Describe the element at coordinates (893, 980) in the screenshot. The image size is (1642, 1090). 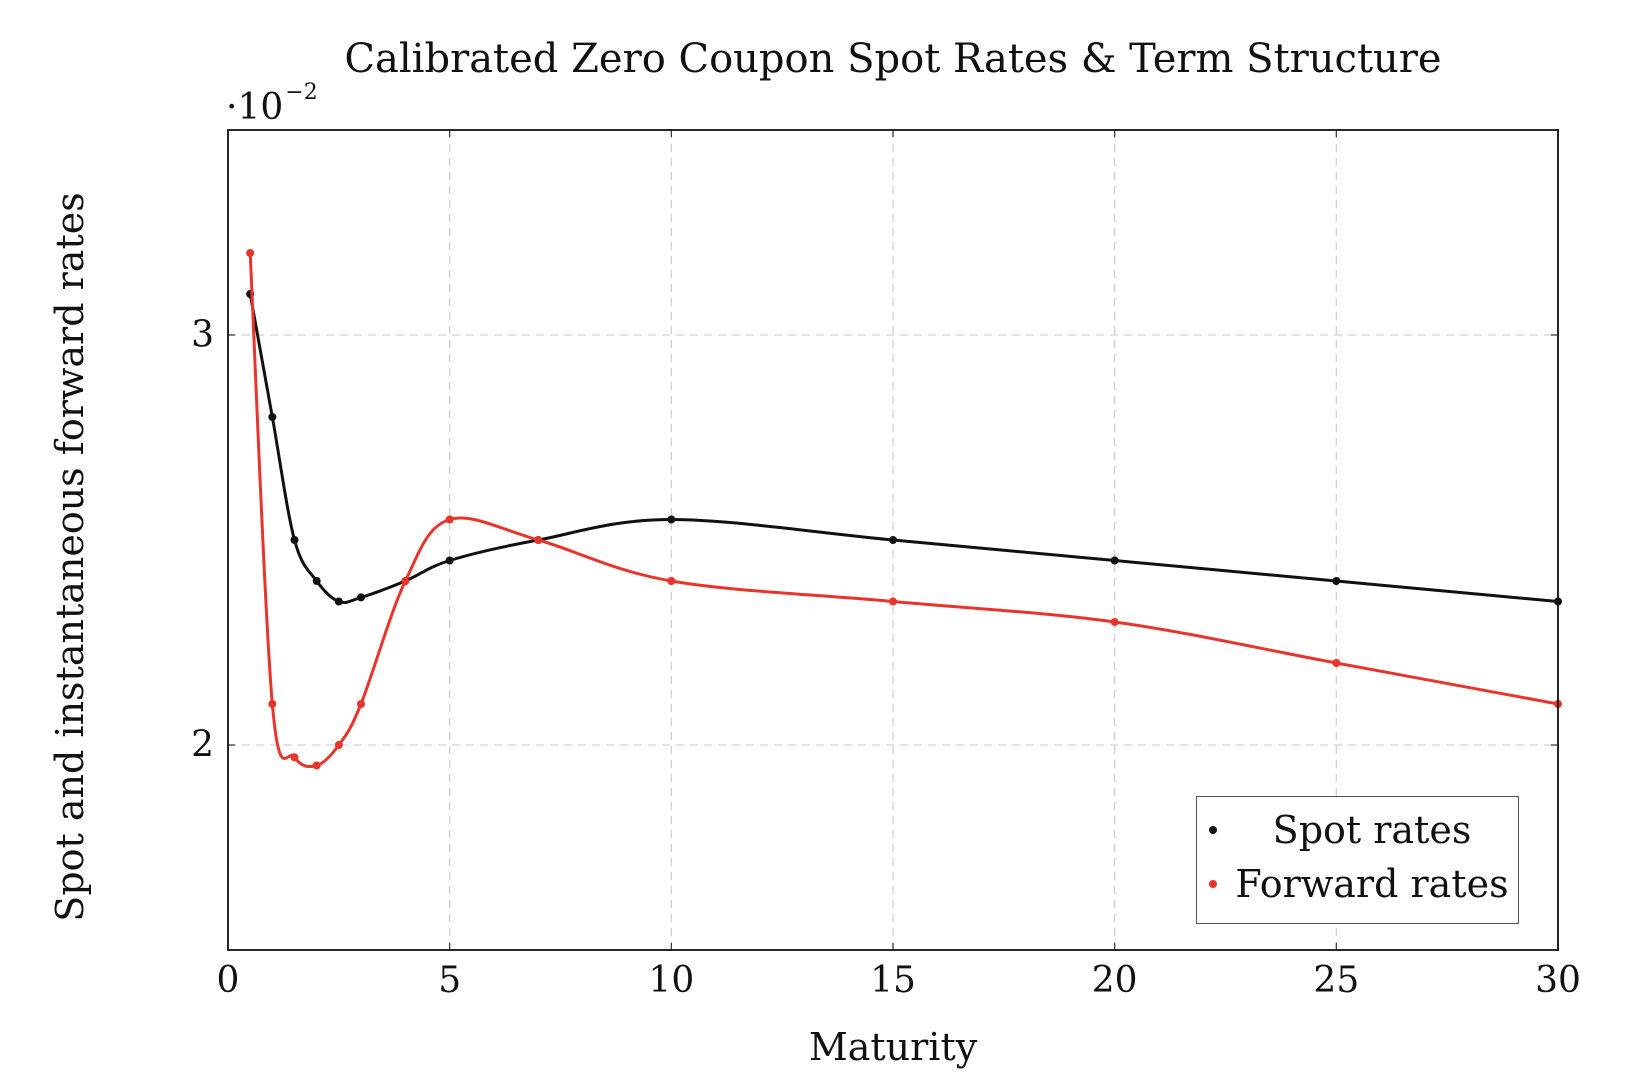
I see `x-tick-label: 15` at that location.